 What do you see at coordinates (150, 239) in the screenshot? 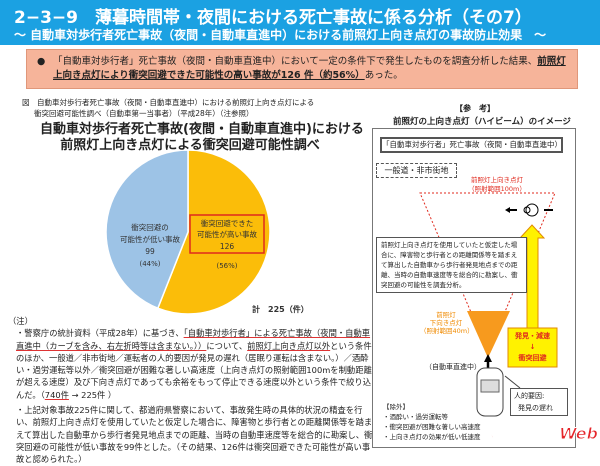
I see `slice-label-low-2: 可能性が低い事故` at bounding box center [150, 239].